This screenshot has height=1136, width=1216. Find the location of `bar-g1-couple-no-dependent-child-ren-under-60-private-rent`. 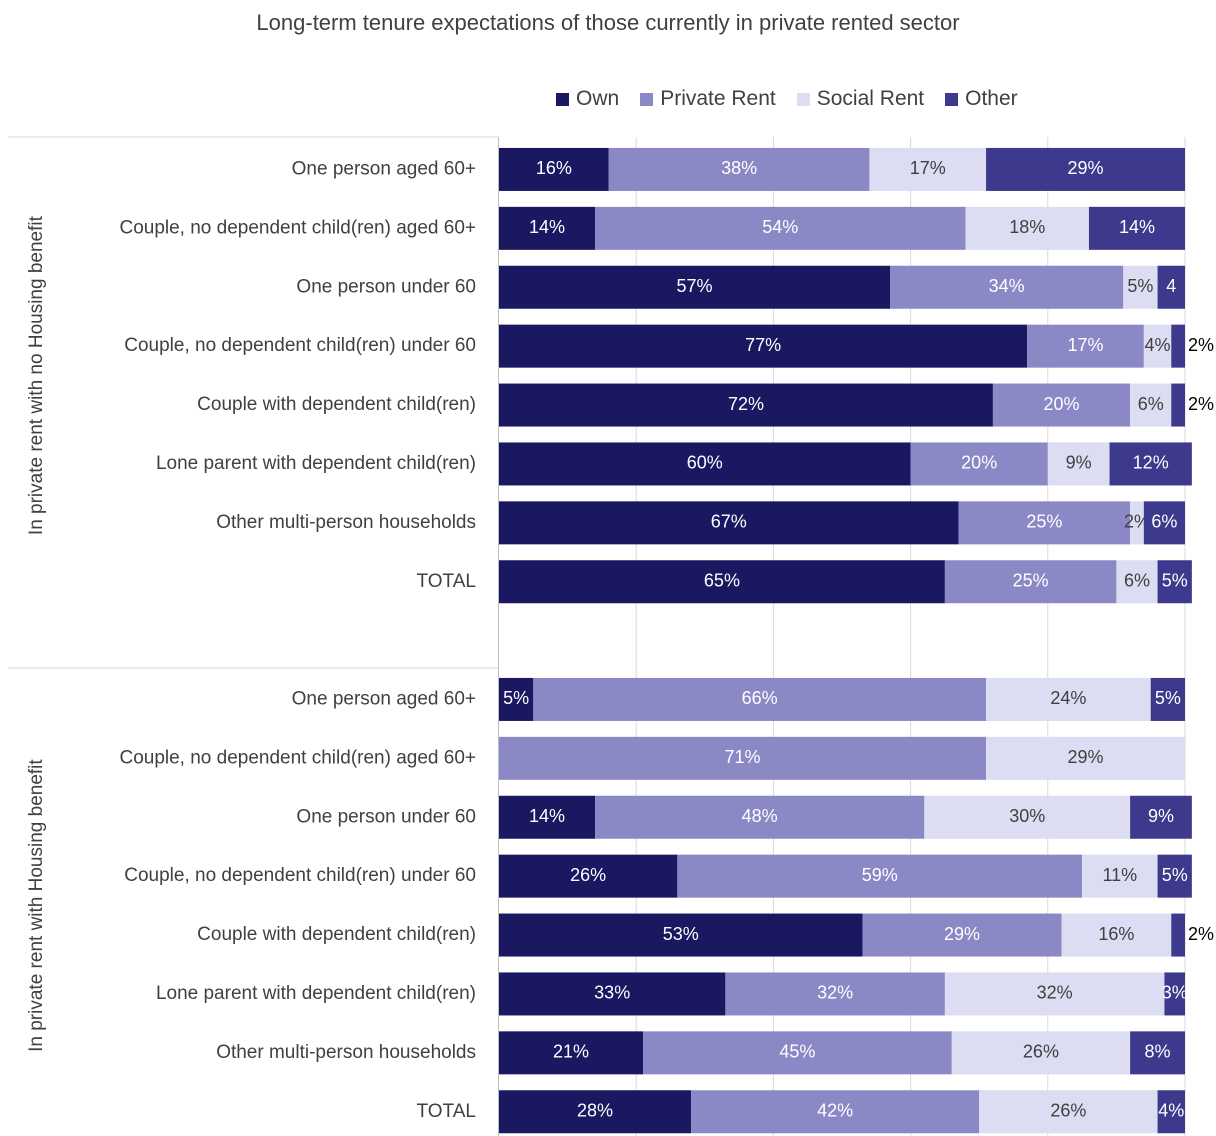

bar-g1-couple-no-dependent-child-ren-under-60-private-rent is located at coordinates (1085, 346).